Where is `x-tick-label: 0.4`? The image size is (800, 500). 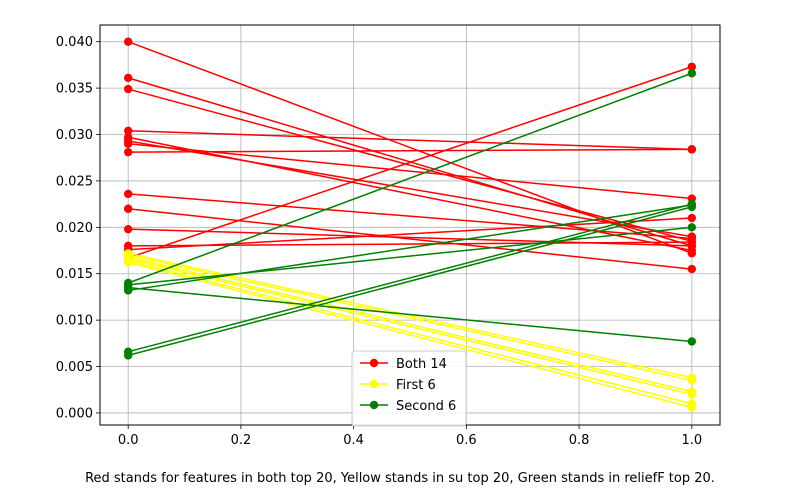
x-tick-label: 0.4 is located at coordinates (353, 440).